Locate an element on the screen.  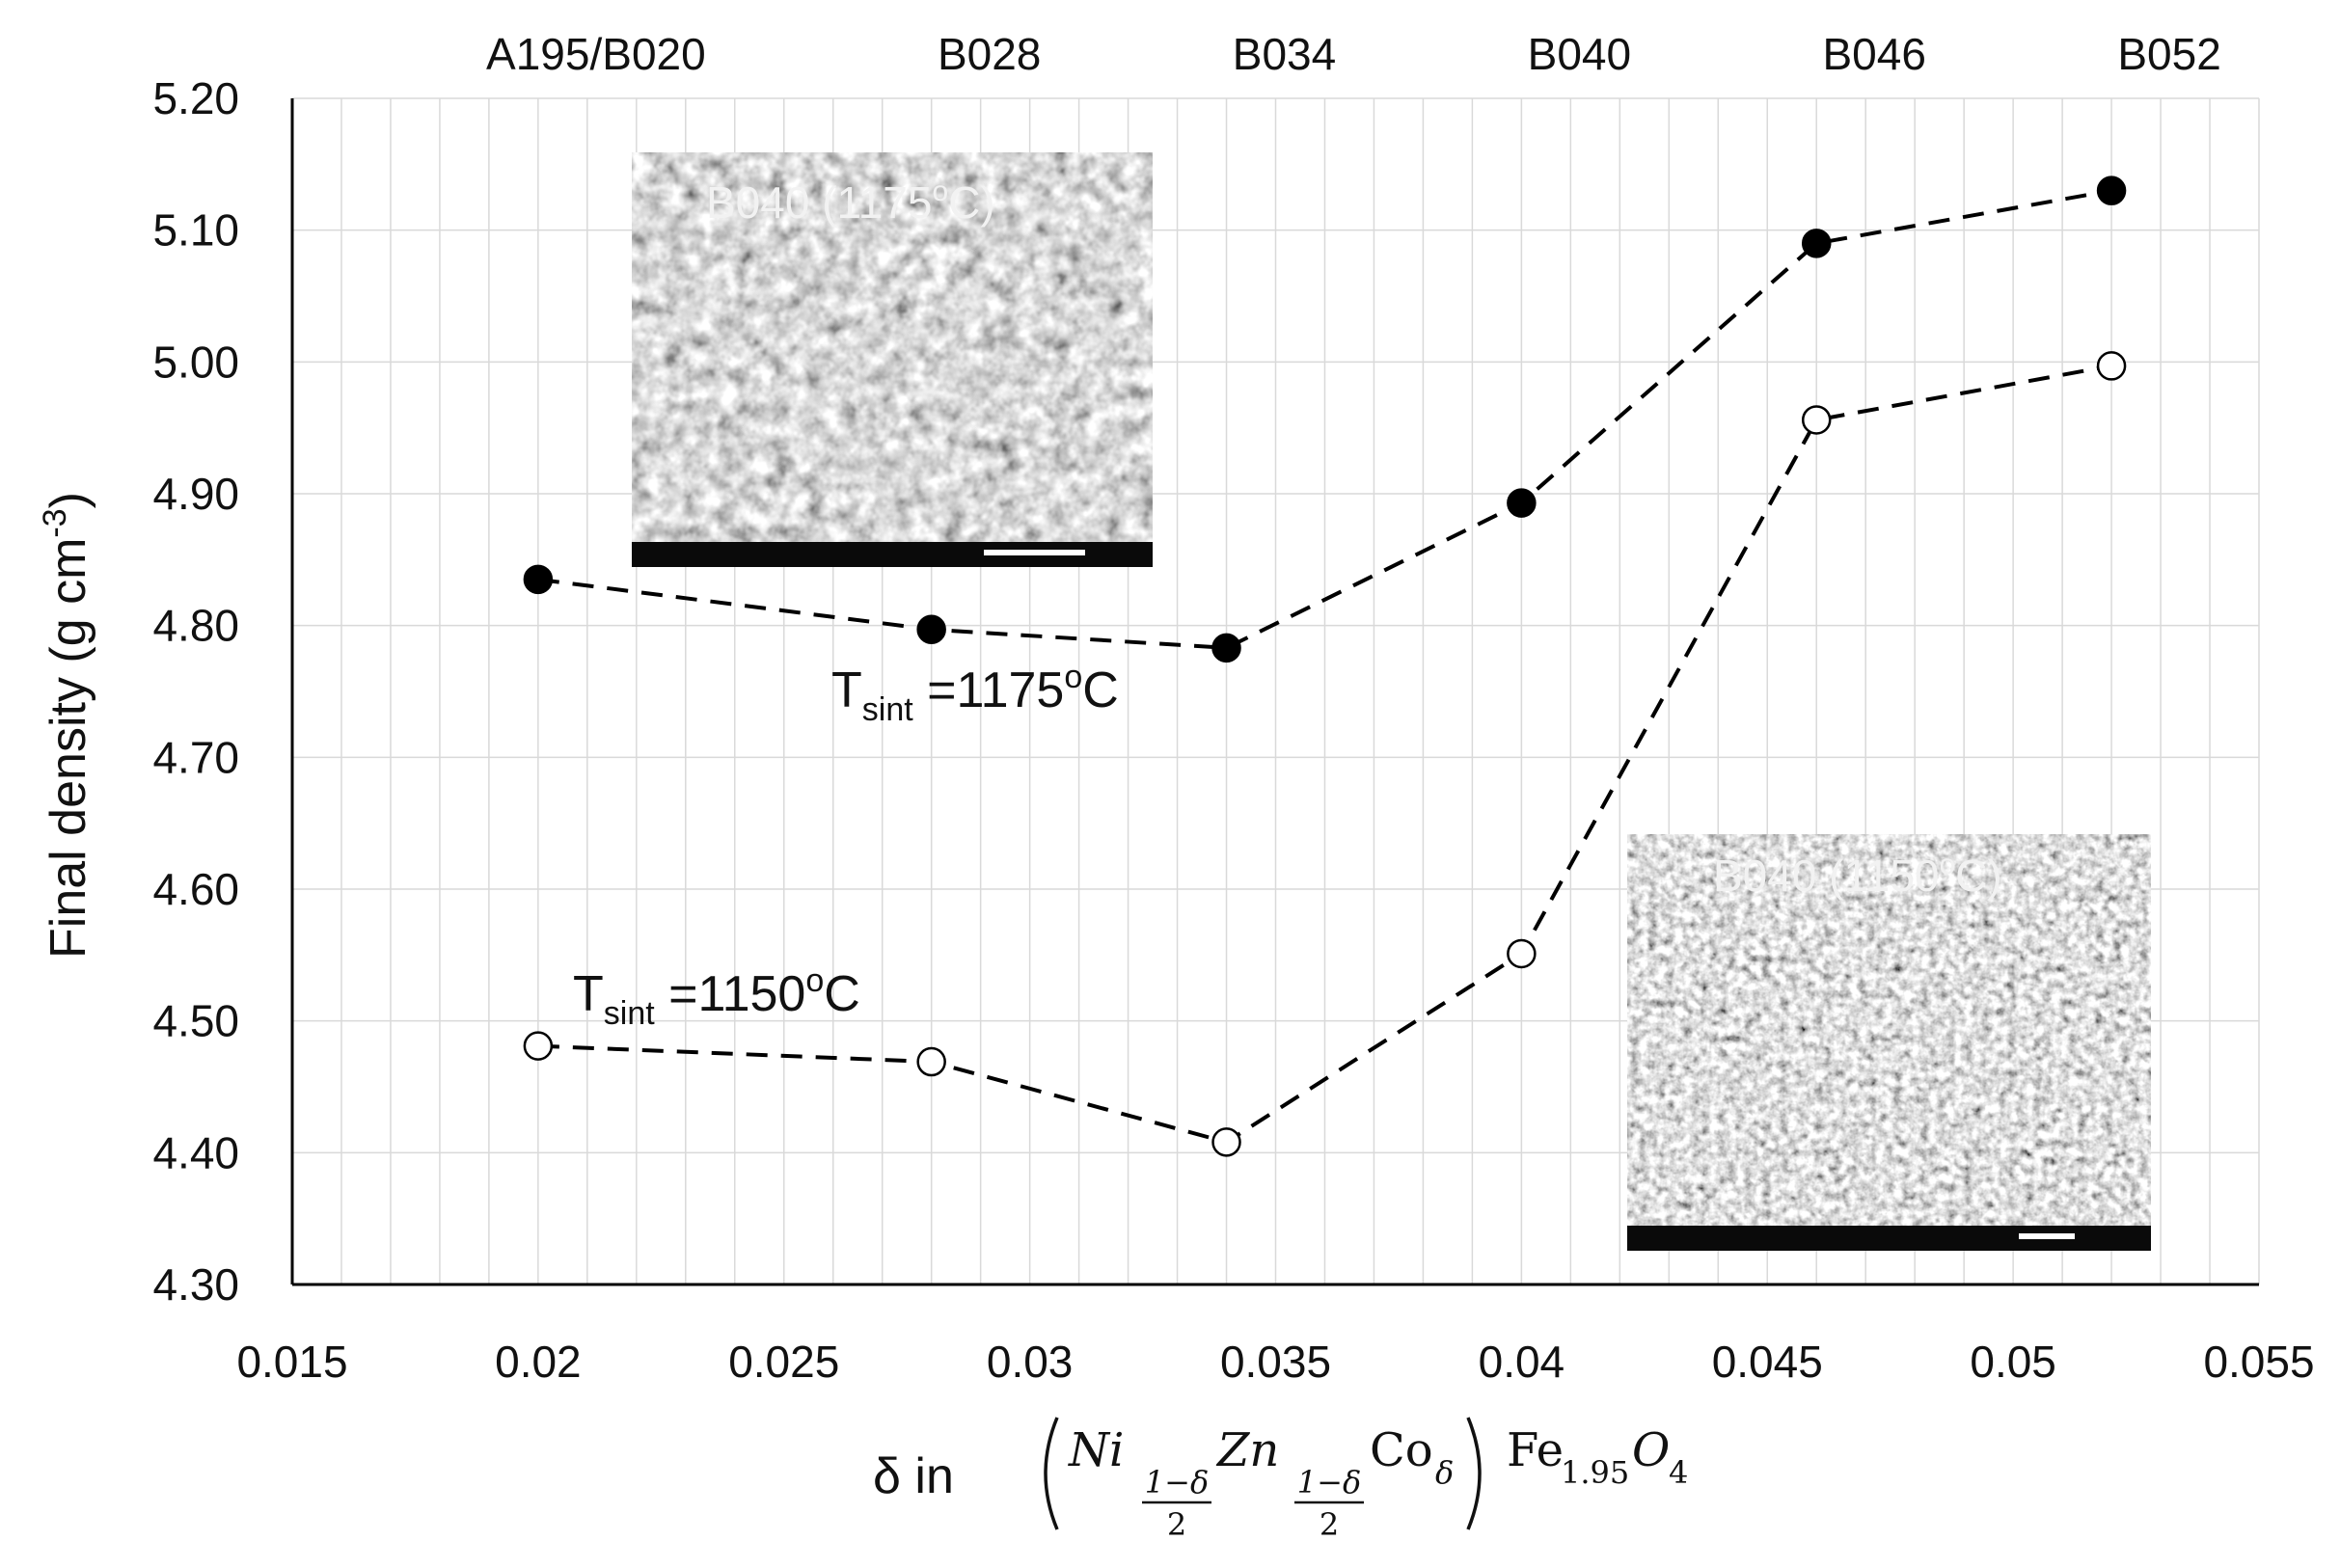
x-tick-label: 0.035 is located at coordinates (1276, 1362).